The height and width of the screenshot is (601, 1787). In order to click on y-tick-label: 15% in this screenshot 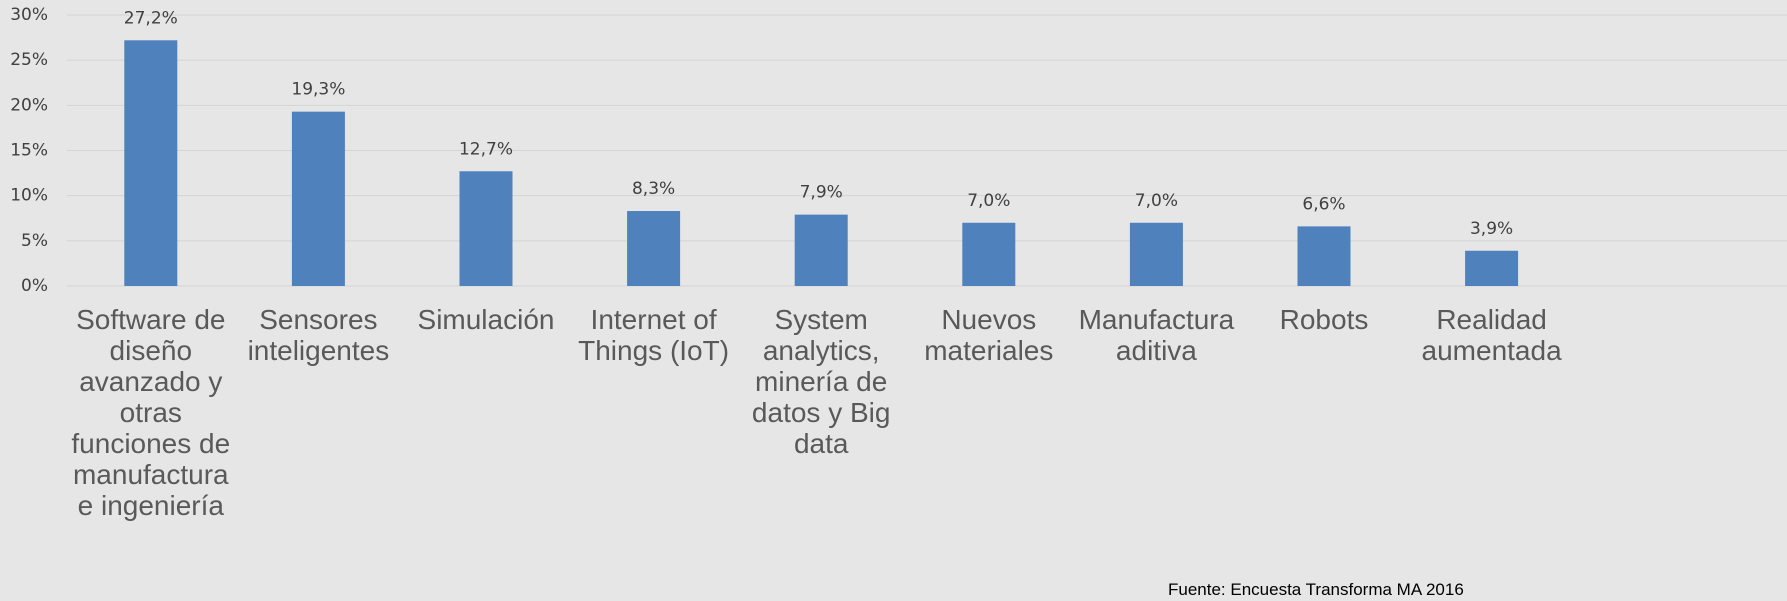, I will do `click(29, 151)`.